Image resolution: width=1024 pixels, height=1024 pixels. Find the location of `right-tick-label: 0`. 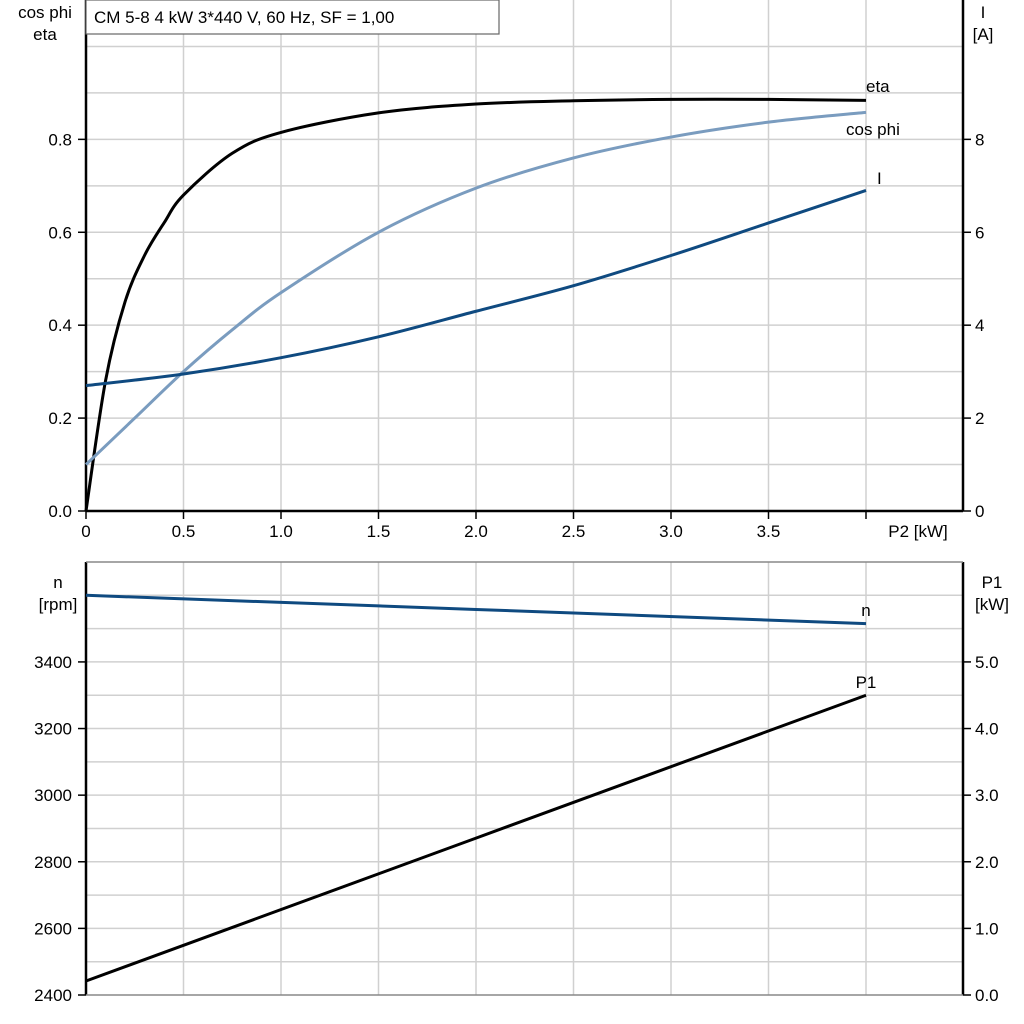

right-tick-label: 0 is located at coordinates (979, 511).